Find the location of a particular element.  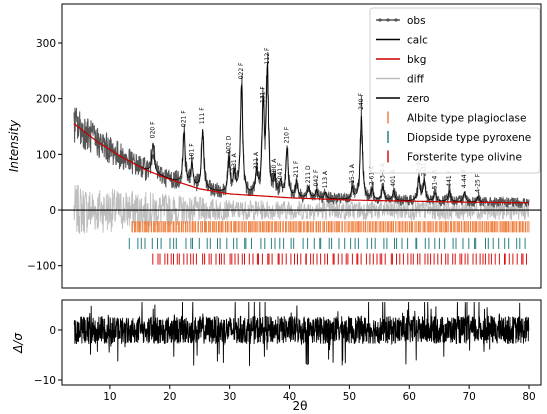

x-tick-label: 40 is located at coordinates (289, 397).